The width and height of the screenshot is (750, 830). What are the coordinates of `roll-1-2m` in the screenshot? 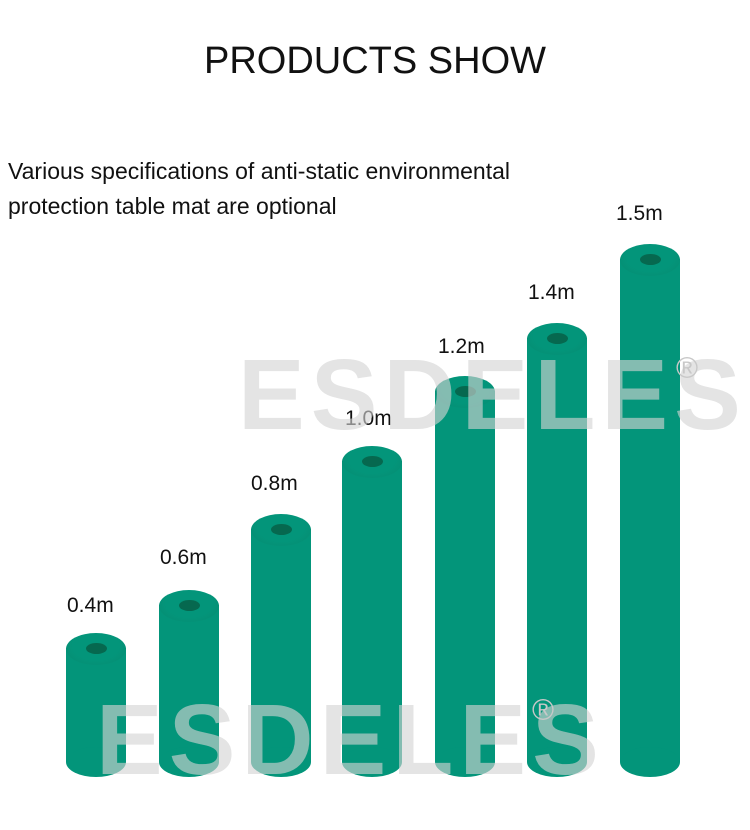 It's located at (465, 576).